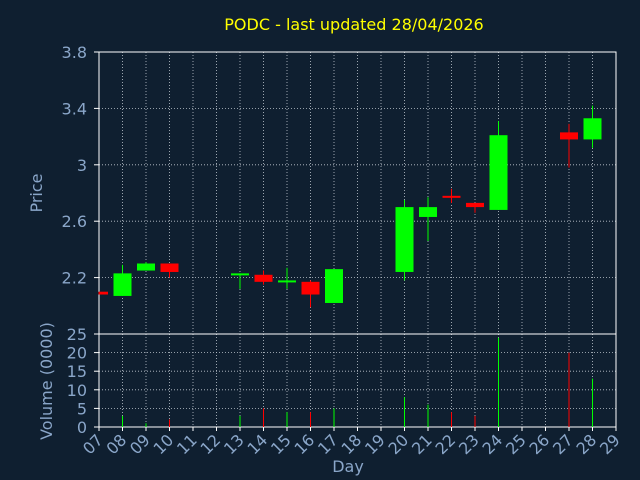  I want to click on volume-ytick-label: 0, so click(82, 427).